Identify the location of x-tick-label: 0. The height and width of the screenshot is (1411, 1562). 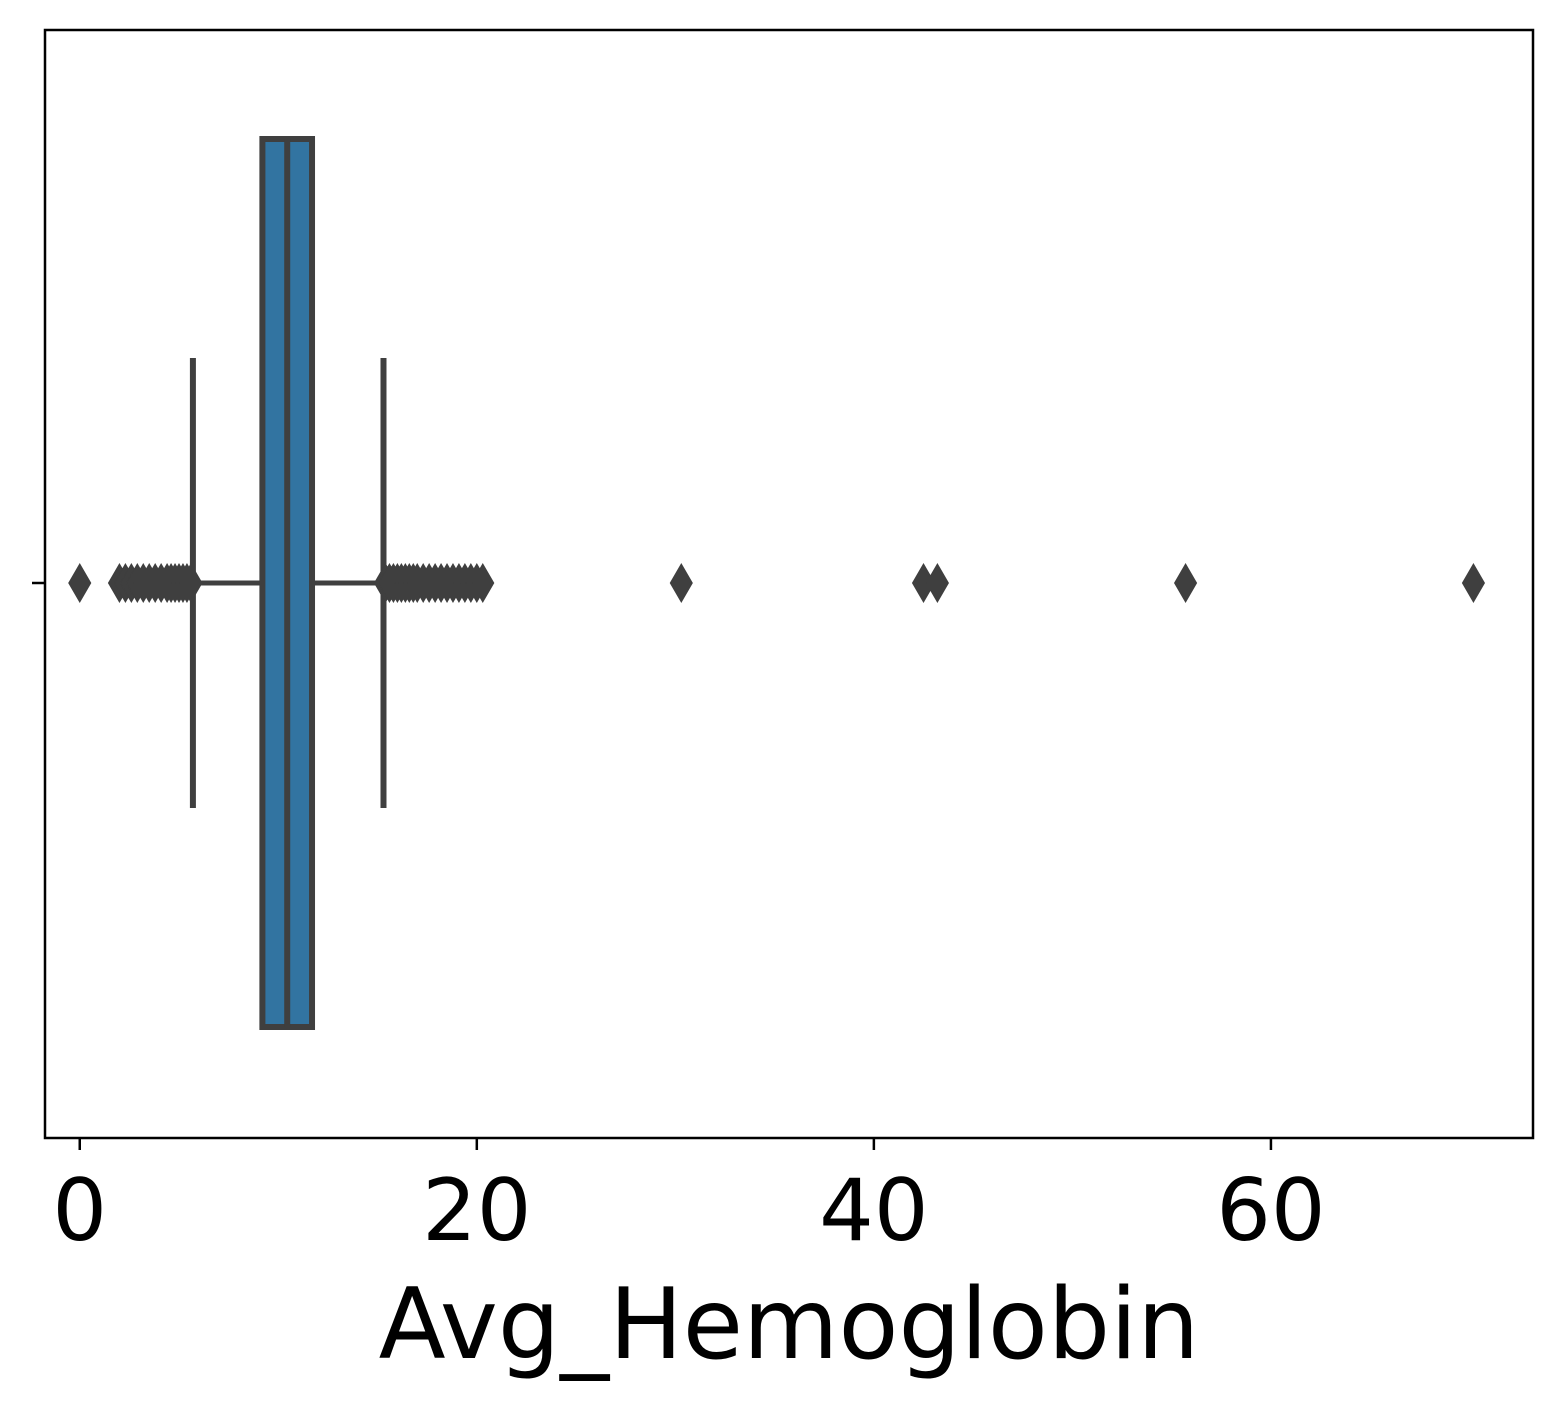
(79, 1211).